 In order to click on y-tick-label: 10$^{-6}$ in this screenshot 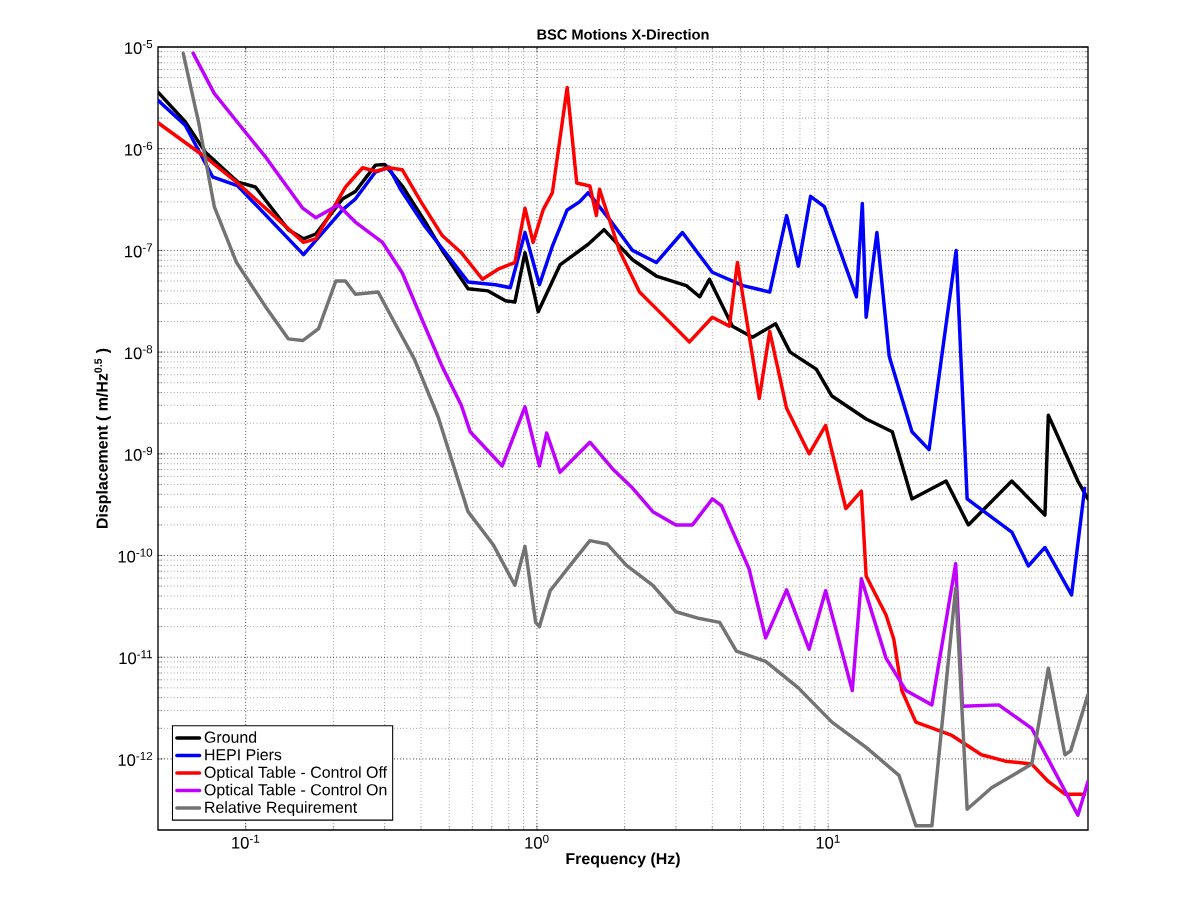, I will do `click(139, 148)`.